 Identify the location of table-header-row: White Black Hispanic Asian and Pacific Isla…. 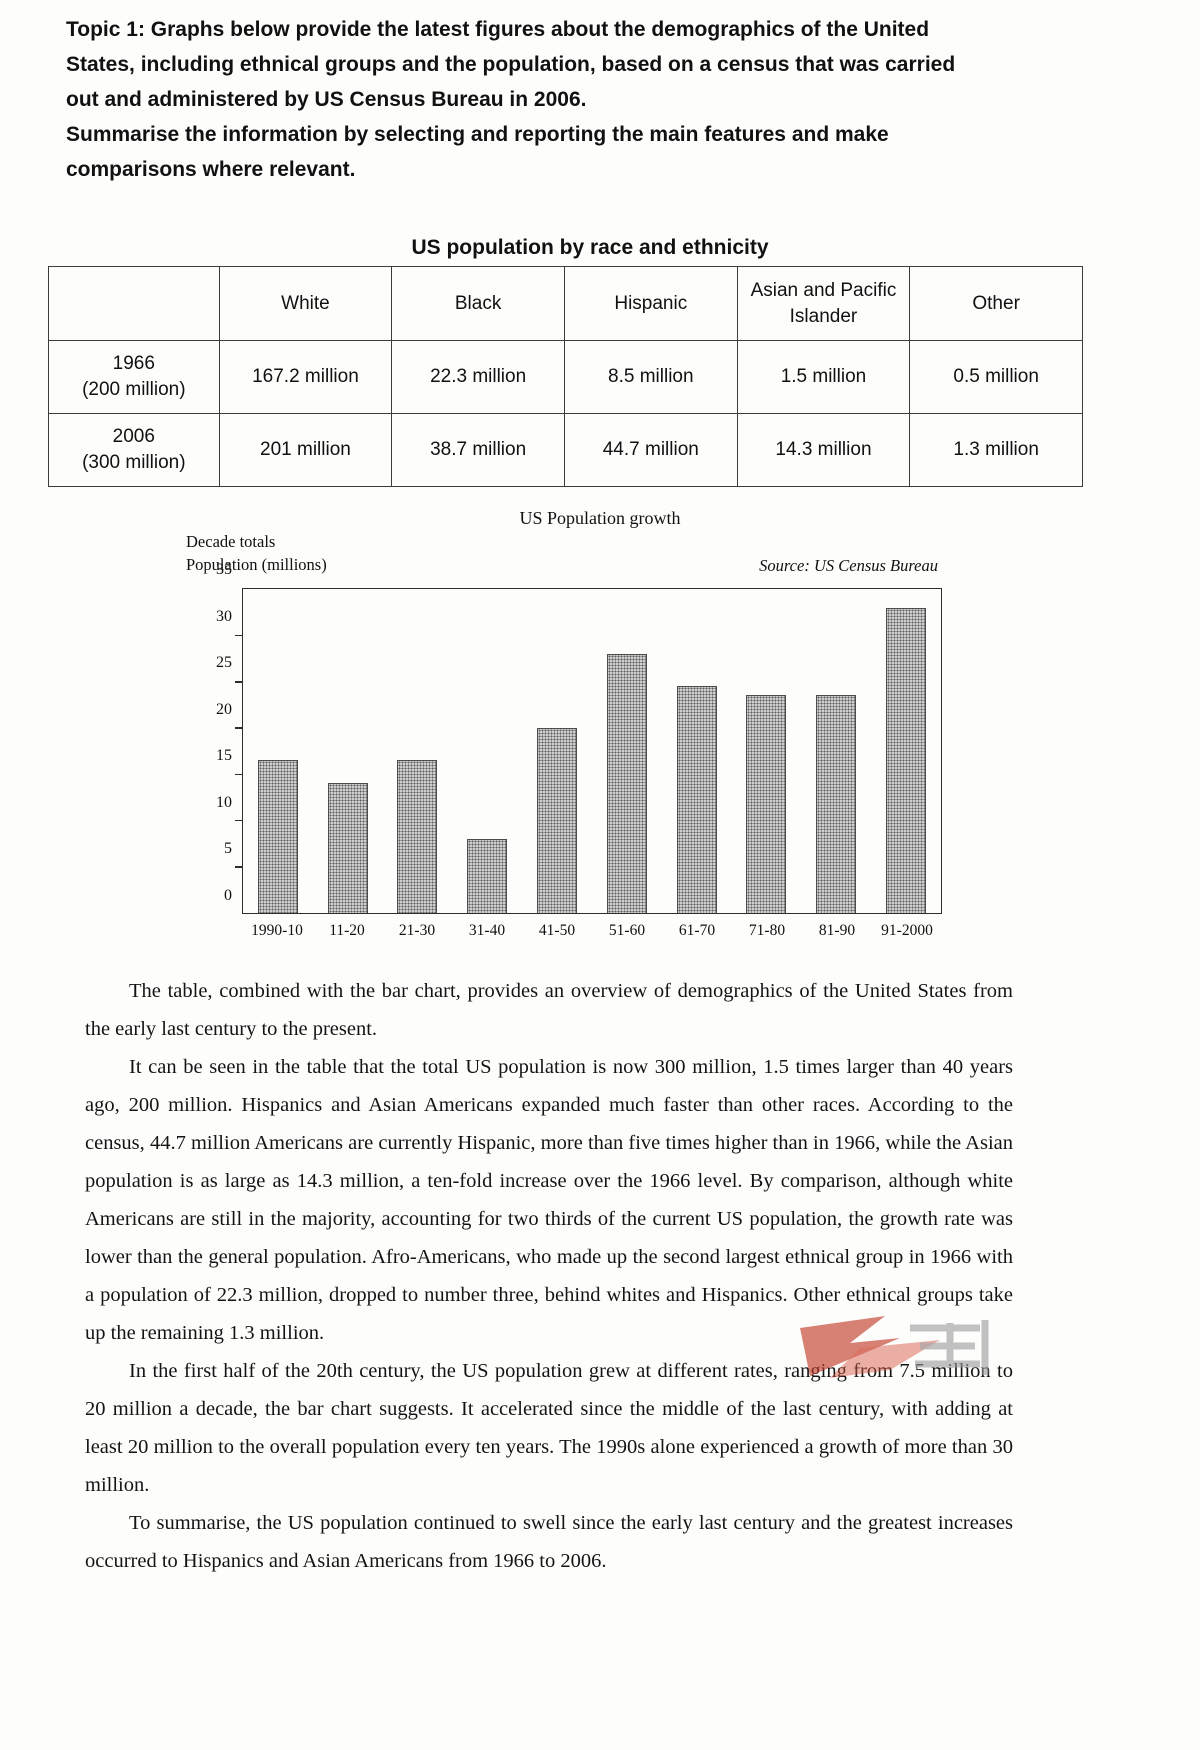
(565, 303).